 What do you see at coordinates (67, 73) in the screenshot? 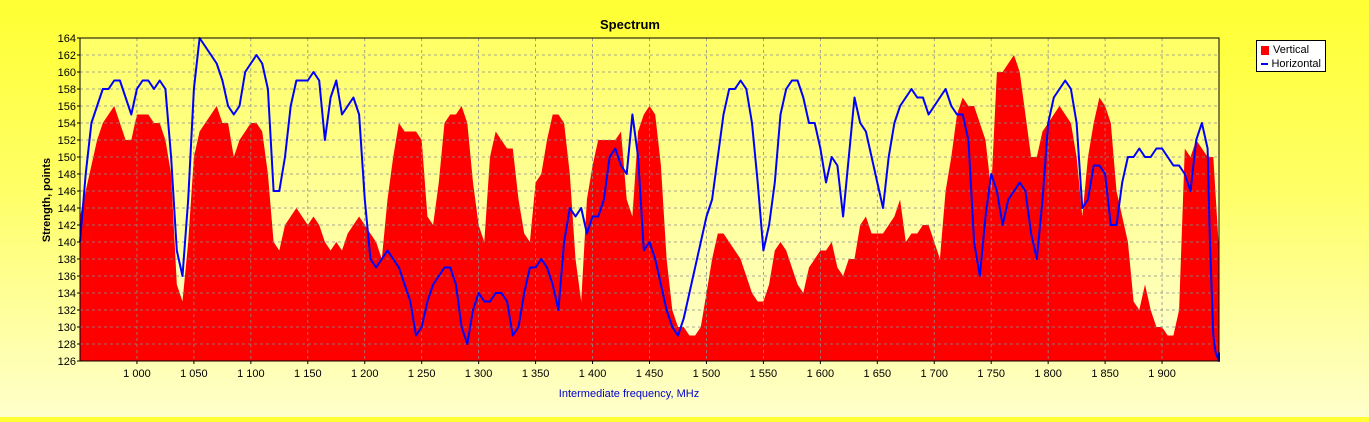
I see `y-tick-label: 160` at bounding box center [67, 73].